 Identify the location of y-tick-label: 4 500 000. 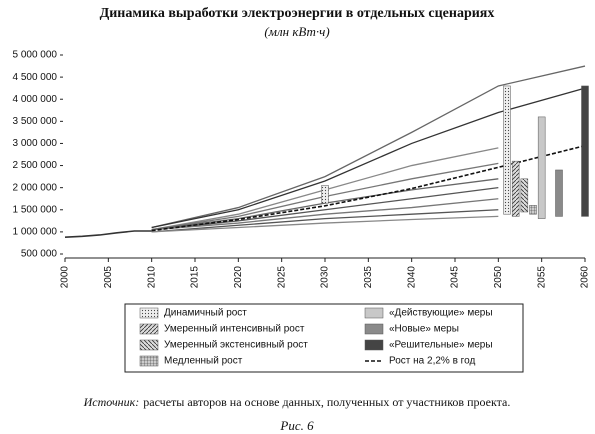
(35, 77).